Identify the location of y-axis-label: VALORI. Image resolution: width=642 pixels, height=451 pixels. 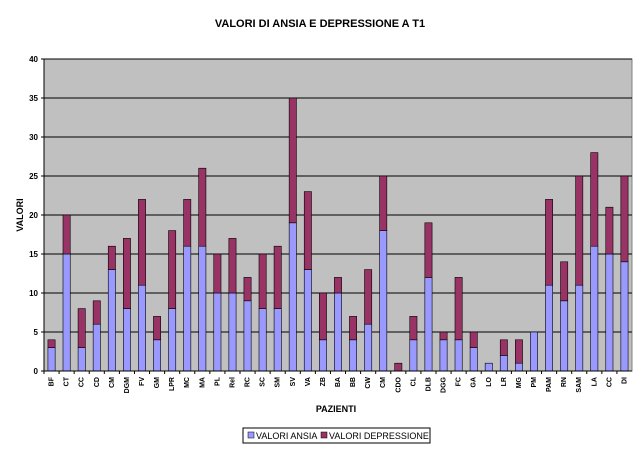
(20, 214).